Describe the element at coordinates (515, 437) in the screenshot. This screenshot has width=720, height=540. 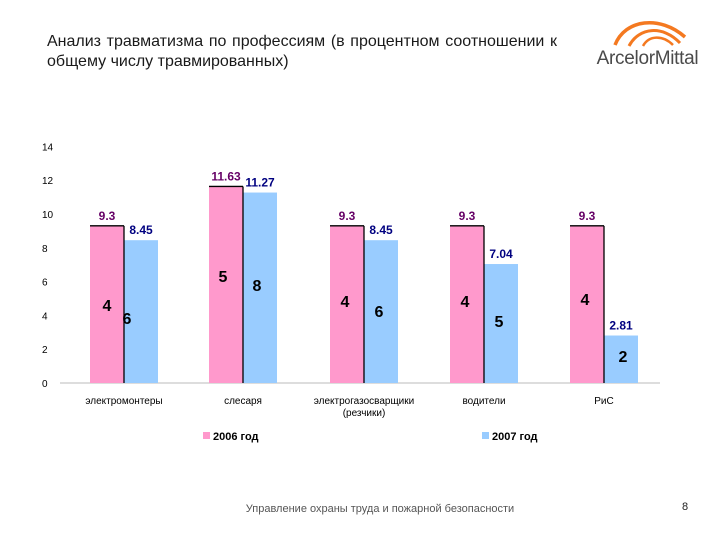
I see `legend-label: 2007 год` at that location.